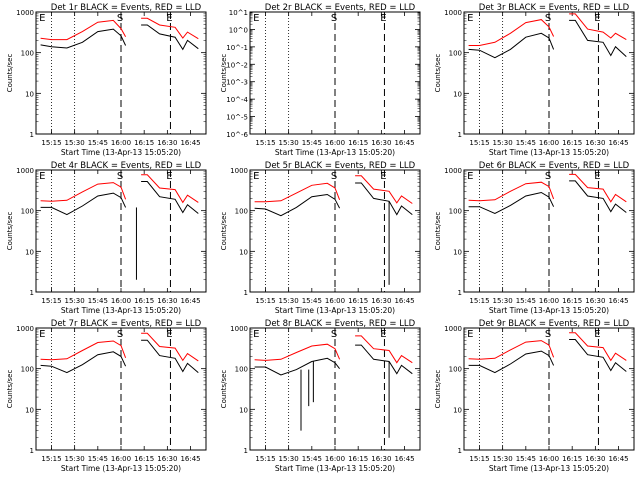  Describe the element at coordinates (238, 13) in the screenshot. I see `y-tick-label: 10^1` at that location.